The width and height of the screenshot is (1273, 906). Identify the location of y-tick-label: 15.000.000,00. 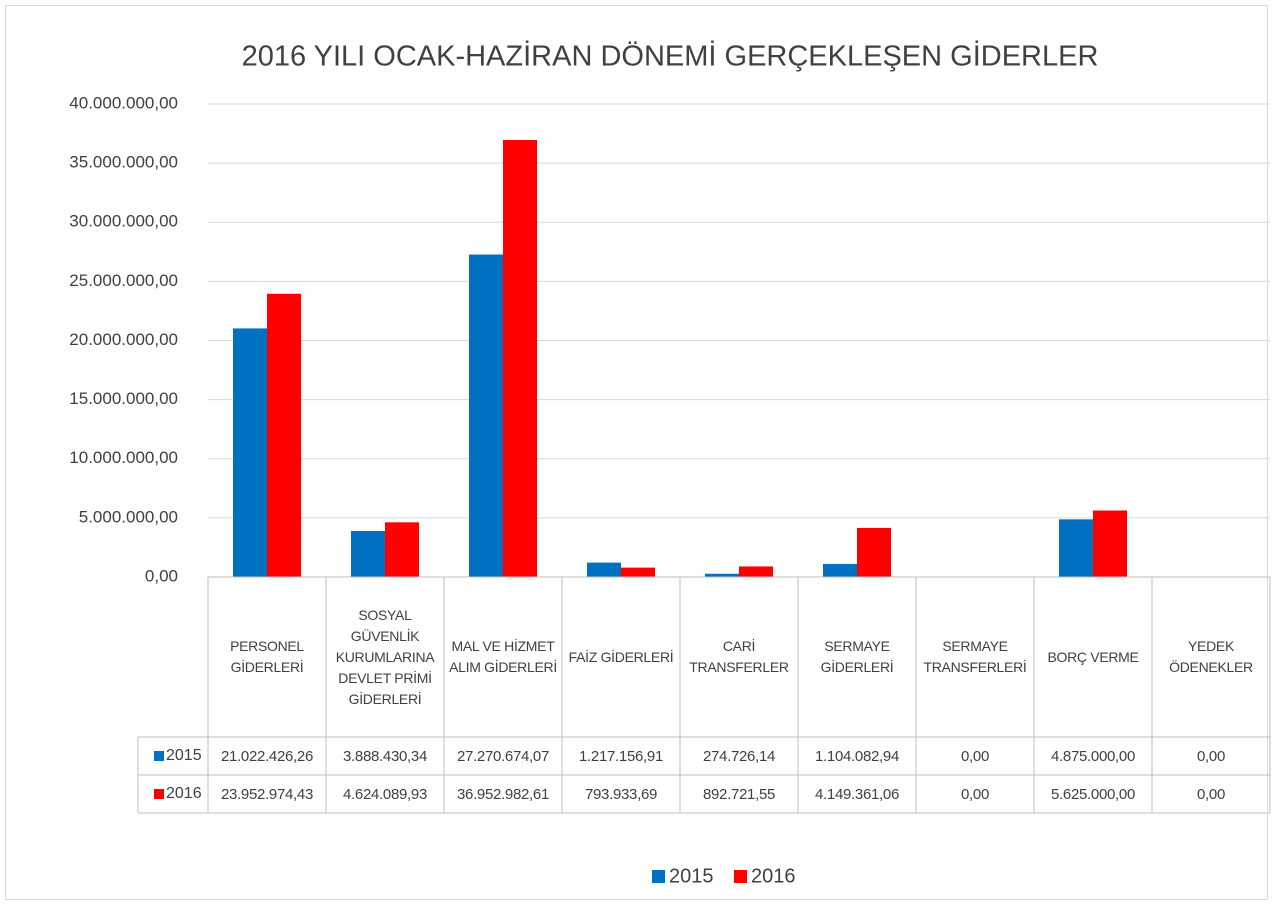
(123, 398).